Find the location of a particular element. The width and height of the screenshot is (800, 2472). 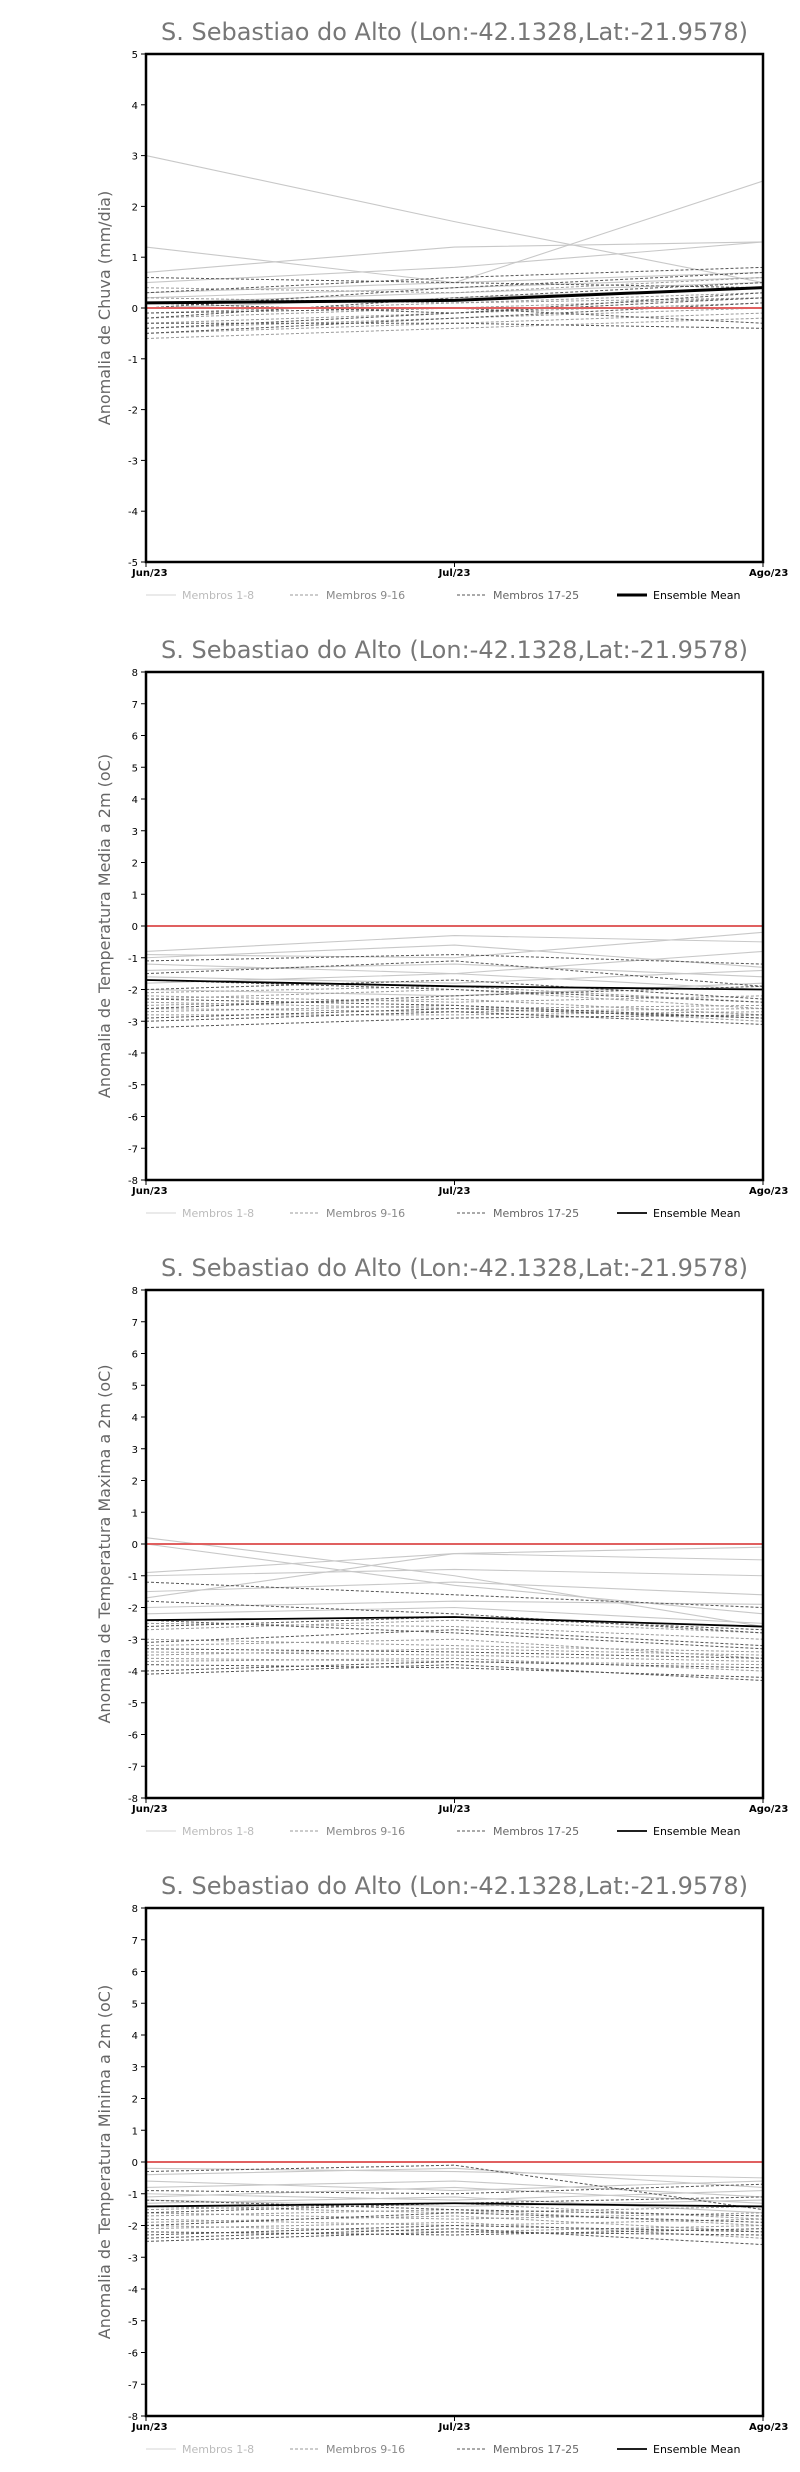

member-series-group is located at coordinates (454, 980).